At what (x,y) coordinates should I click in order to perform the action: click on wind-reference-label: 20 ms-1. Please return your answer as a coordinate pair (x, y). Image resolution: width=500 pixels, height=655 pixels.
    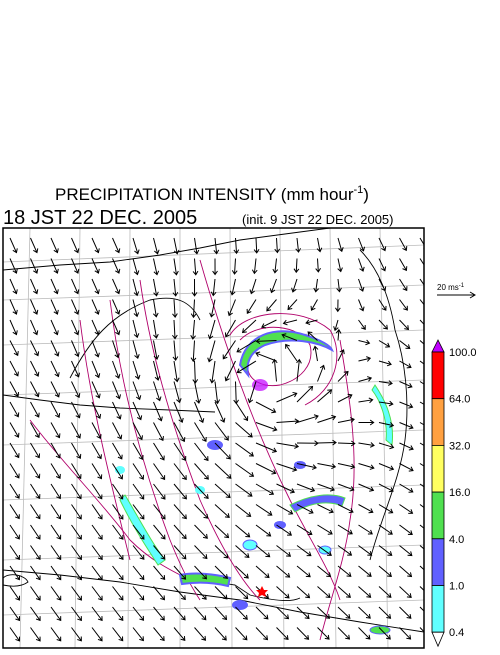
    Looking at the image, I should click on (451, 287).